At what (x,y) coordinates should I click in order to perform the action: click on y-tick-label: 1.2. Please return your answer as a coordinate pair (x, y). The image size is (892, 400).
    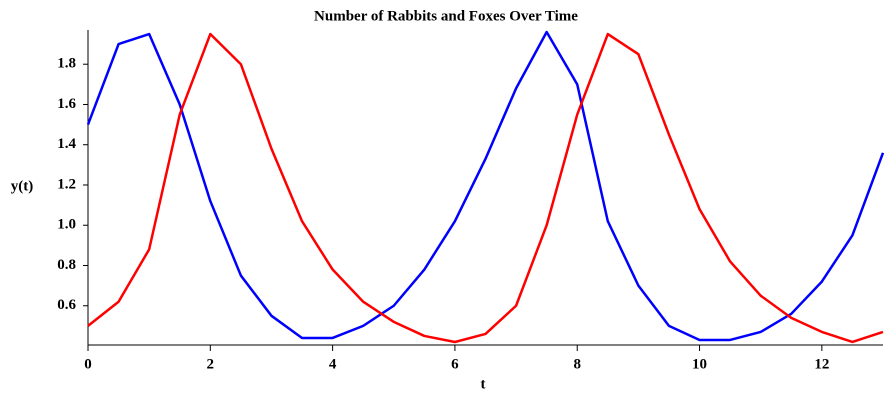
    Looking at the image, I should click on (66, 184).